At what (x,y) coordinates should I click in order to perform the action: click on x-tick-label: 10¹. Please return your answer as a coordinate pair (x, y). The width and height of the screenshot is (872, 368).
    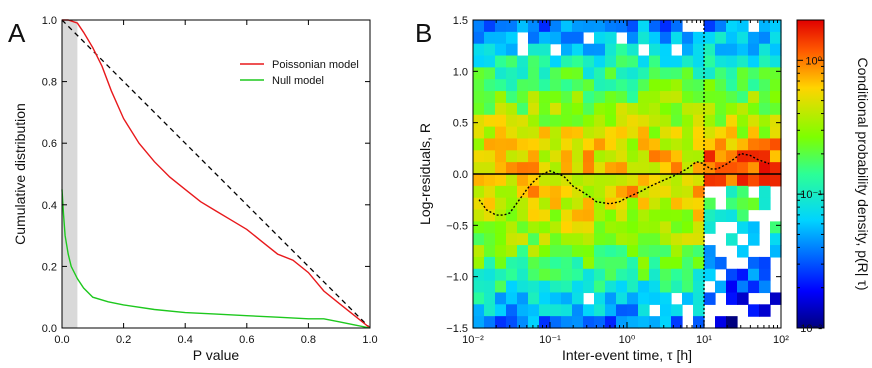
    Looking at the image, I should click on (704, 340).